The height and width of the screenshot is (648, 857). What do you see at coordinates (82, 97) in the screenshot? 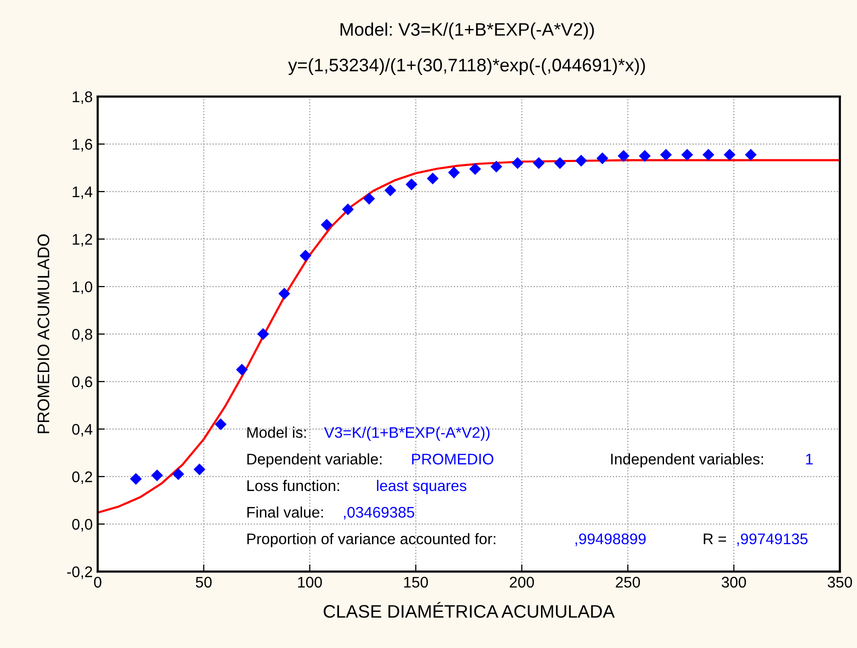
I see `y-tick-label: 1,8` at bounding box center [82, 97].